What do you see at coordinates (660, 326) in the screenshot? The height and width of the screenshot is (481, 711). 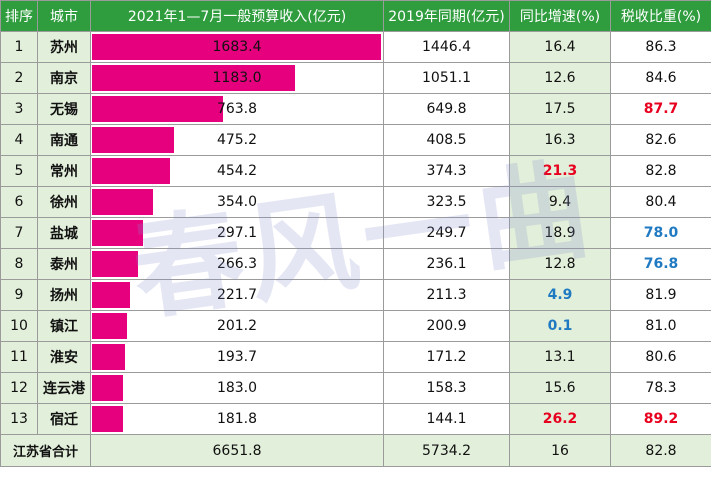 I see `tax-ratio-cell: 81.0` at bounding box center [660, 326].